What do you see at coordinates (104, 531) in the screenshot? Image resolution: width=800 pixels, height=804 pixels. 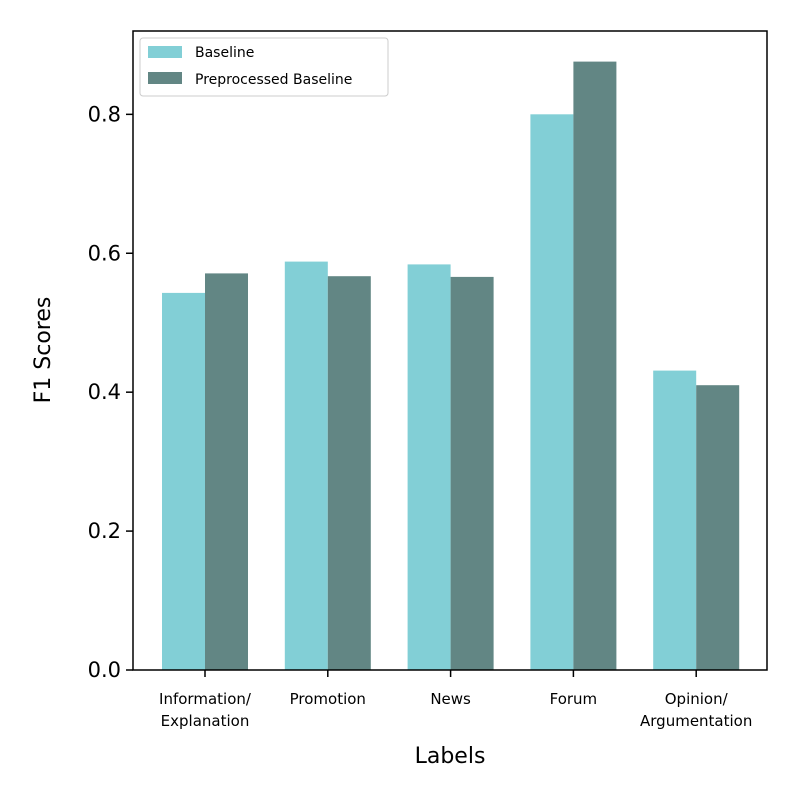 I see `y-tick-label-1: 0.2` at bounding box center [104, 531].